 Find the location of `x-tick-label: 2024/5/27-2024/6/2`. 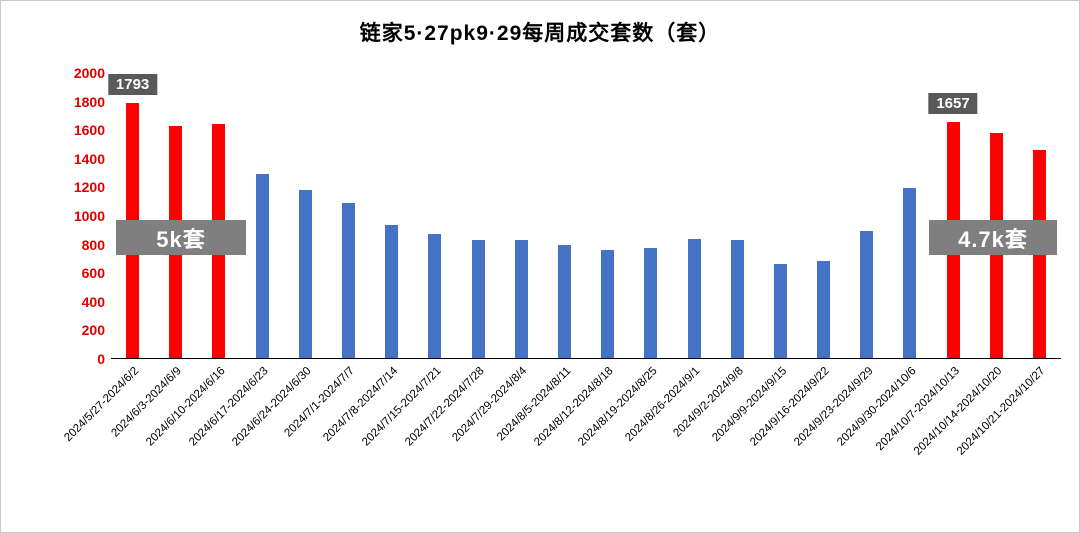

x-tick-label: 2024/5/27-2024/6/2 is located at coordinates (102, 405).